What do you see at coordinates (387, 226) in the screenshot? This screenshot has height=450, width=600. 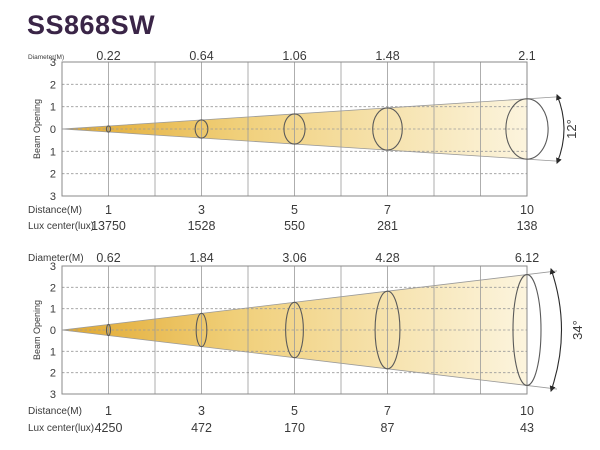 I see `lux-value: 281` at bounding box center [387, 226].